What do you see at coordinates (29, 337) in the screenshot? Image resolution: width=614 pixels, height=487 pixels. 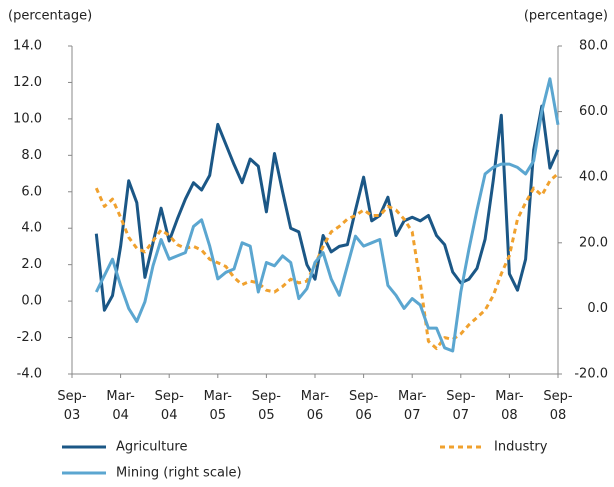 I see `y-tick-label: -2.0` at bounding box center [29, 337].